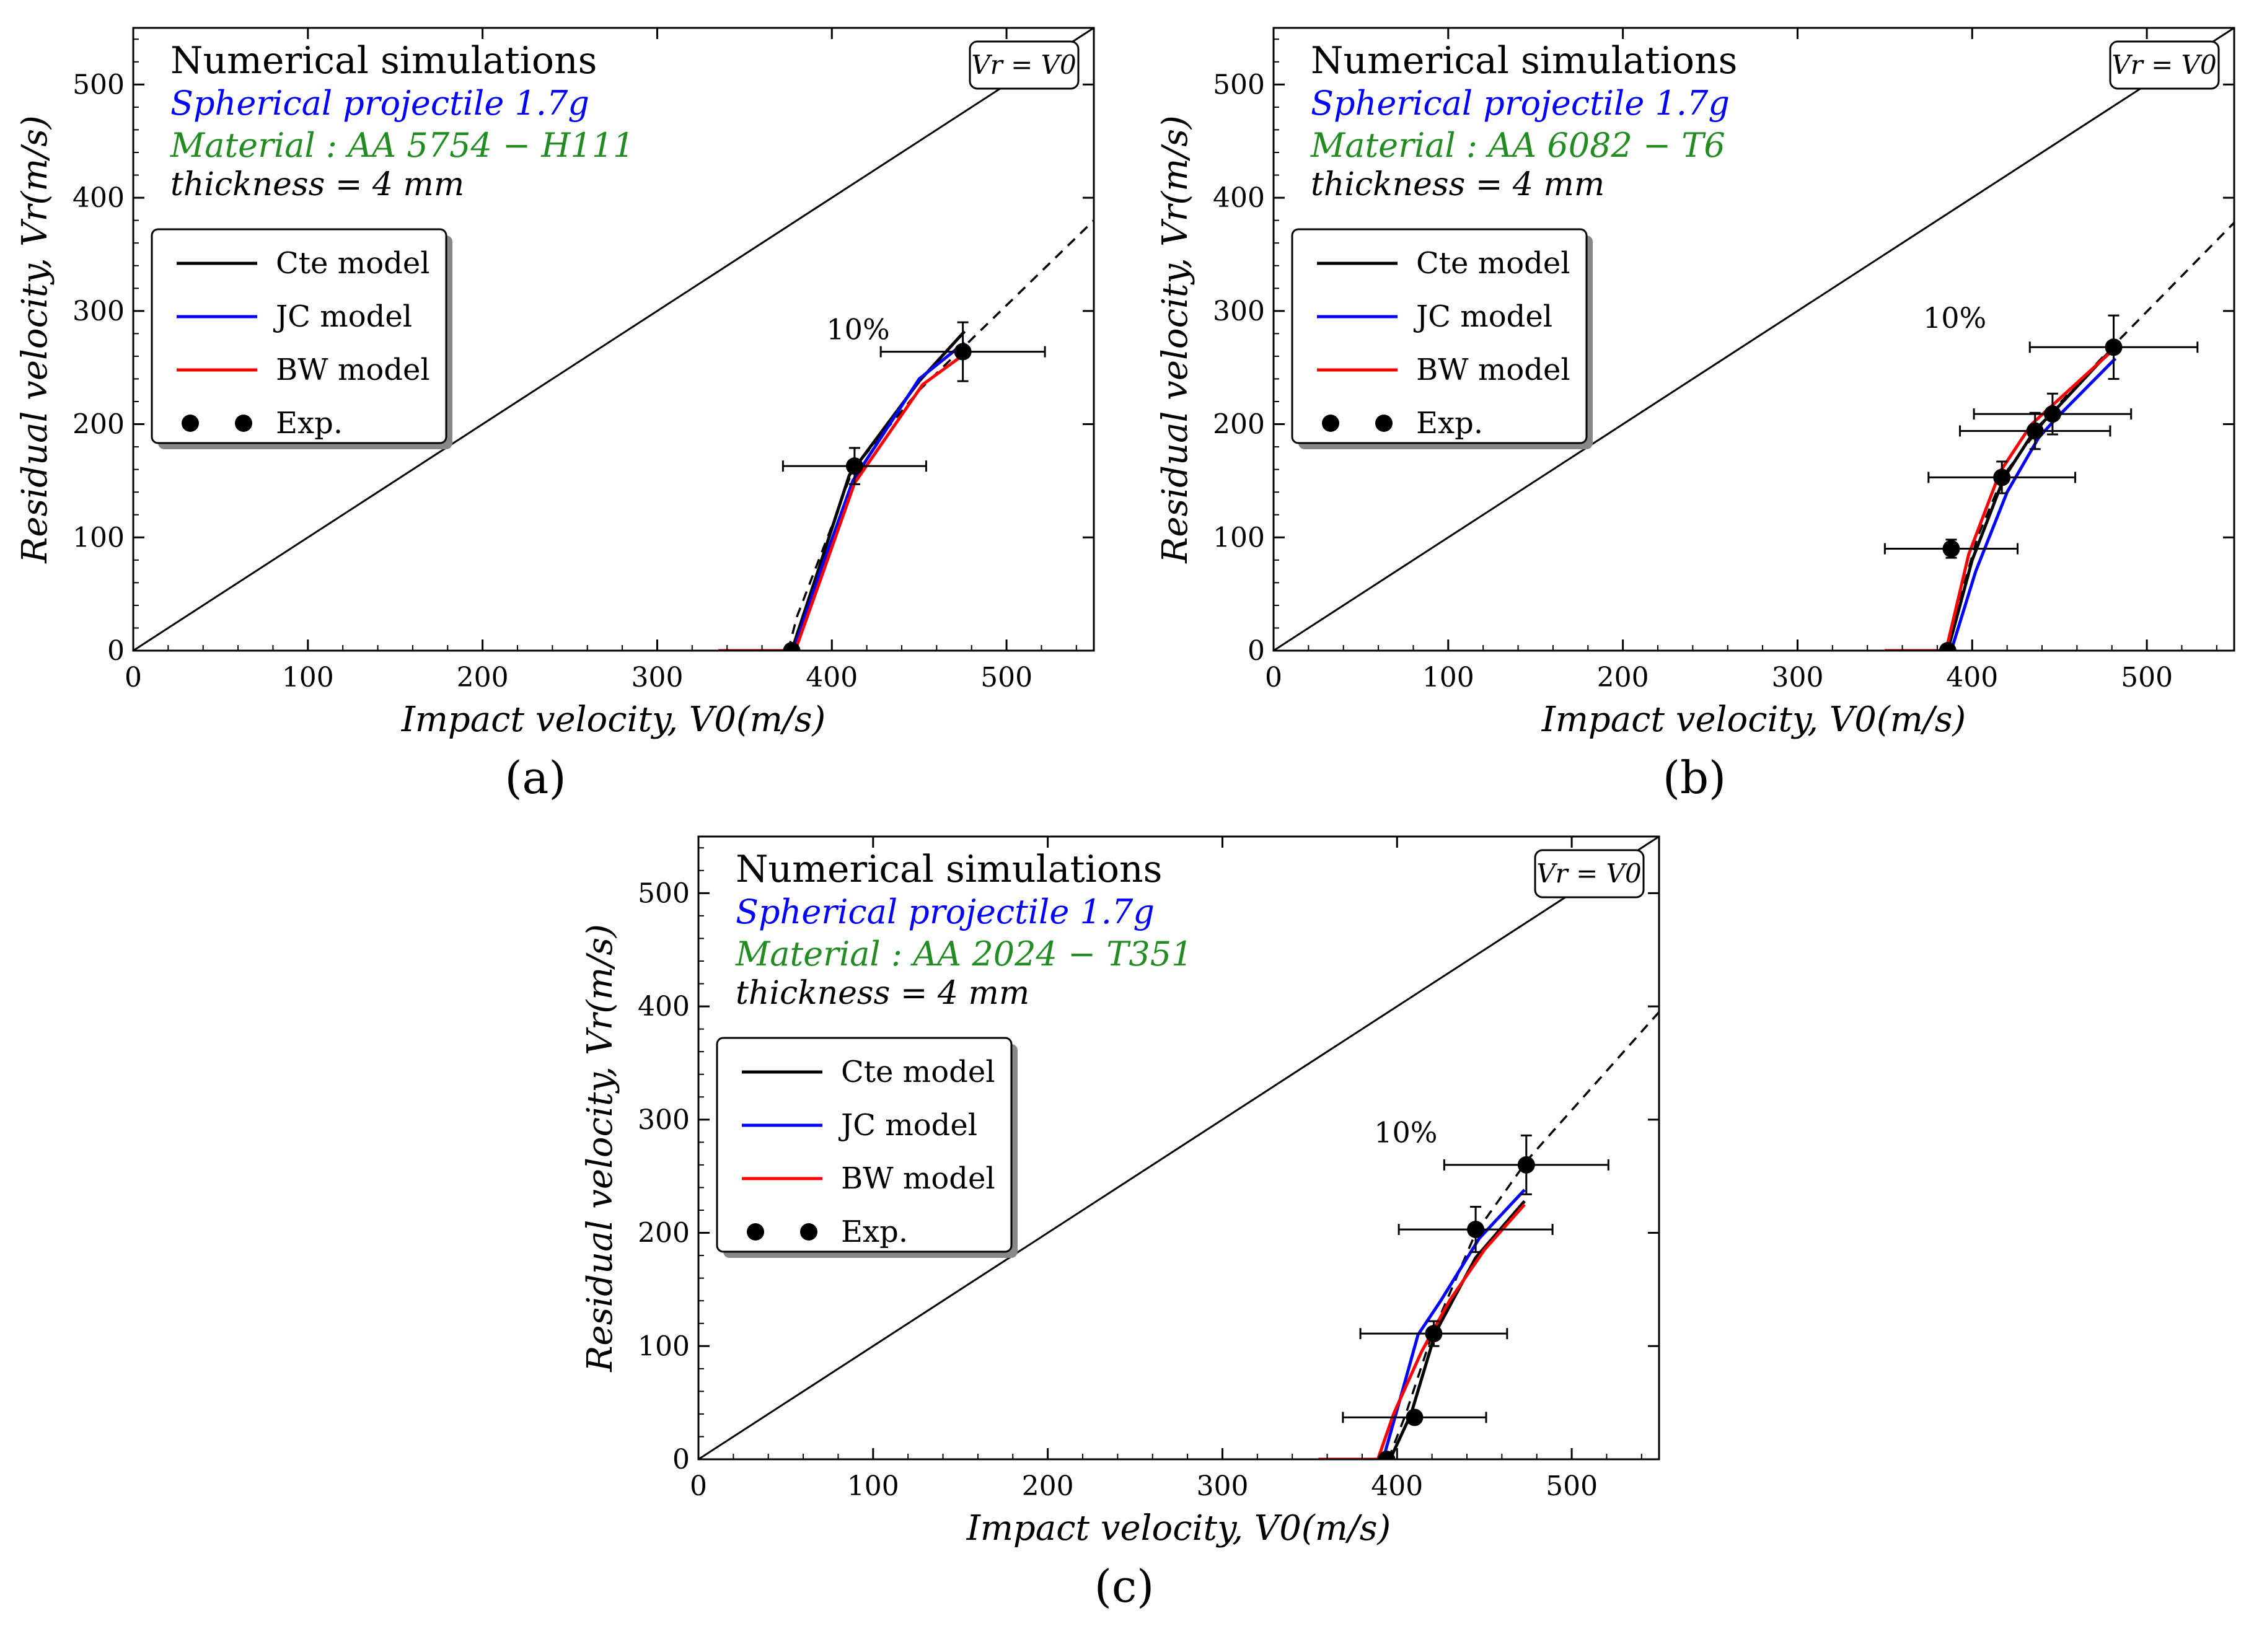  I want to click on material-label: Material : AA 5754 − H111, so click(402, 145).